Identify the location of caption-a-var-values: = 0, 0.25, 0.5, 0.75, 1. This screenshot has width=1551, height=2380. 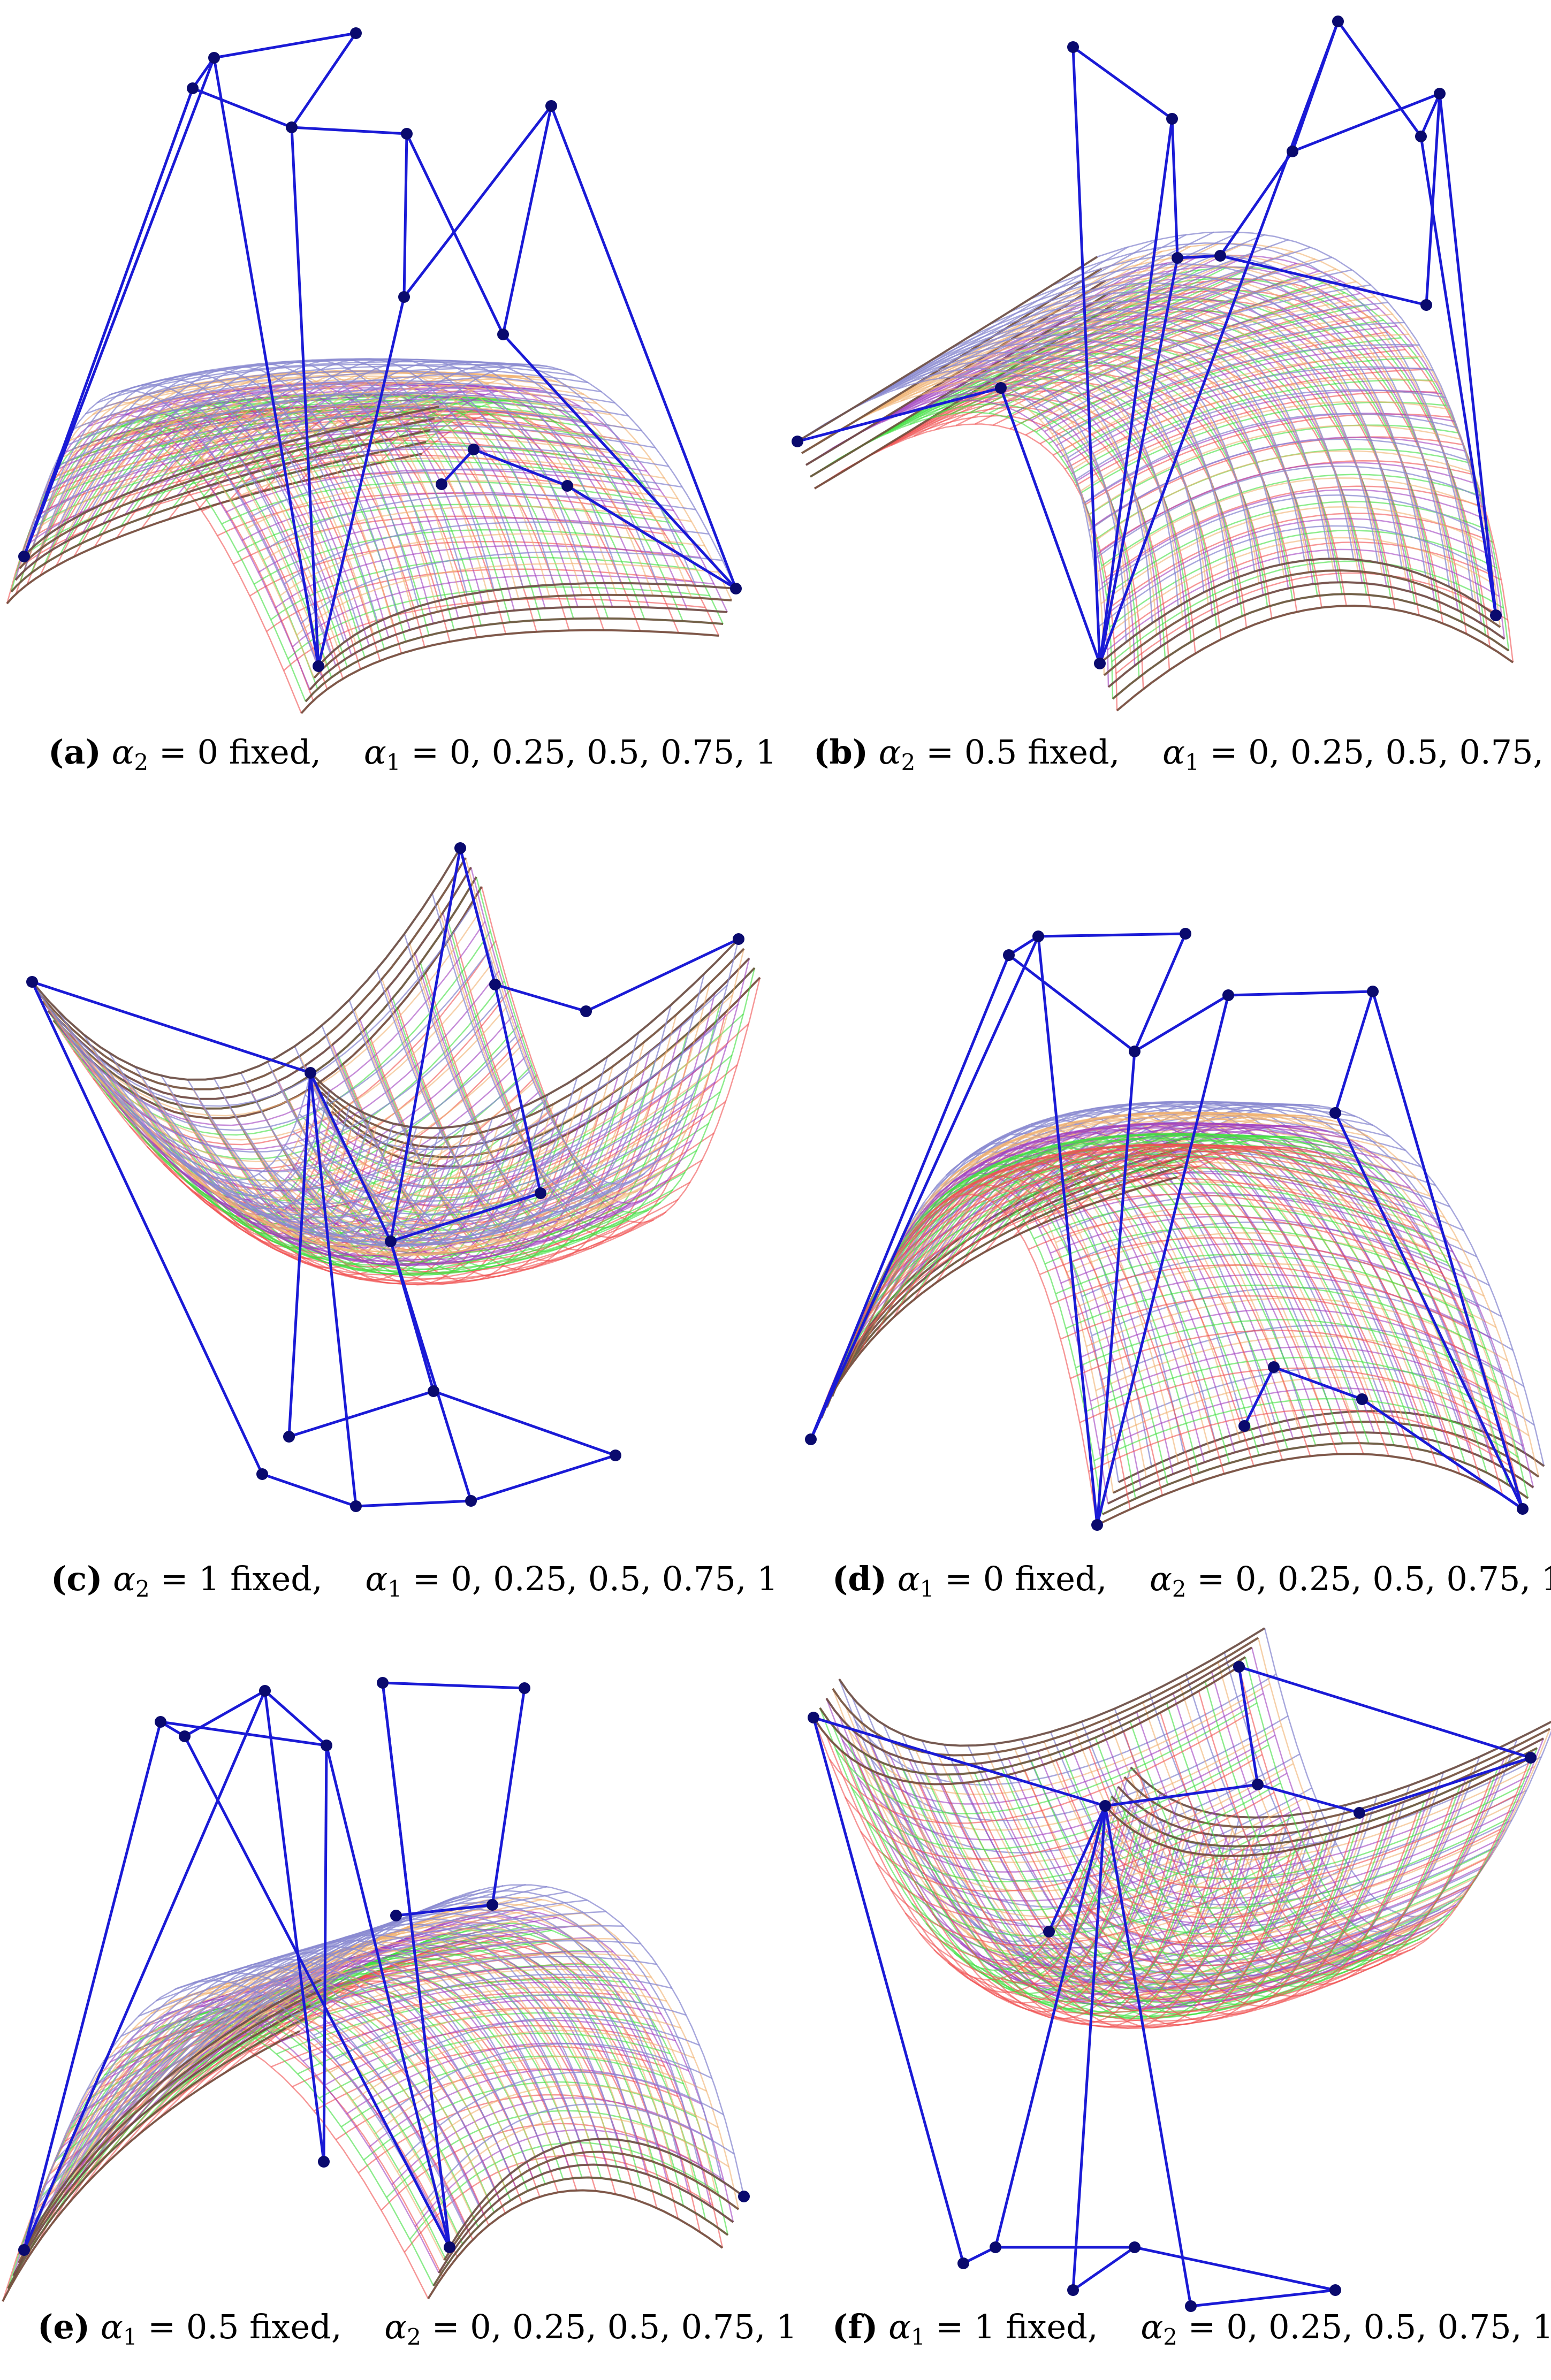
(594, 752).